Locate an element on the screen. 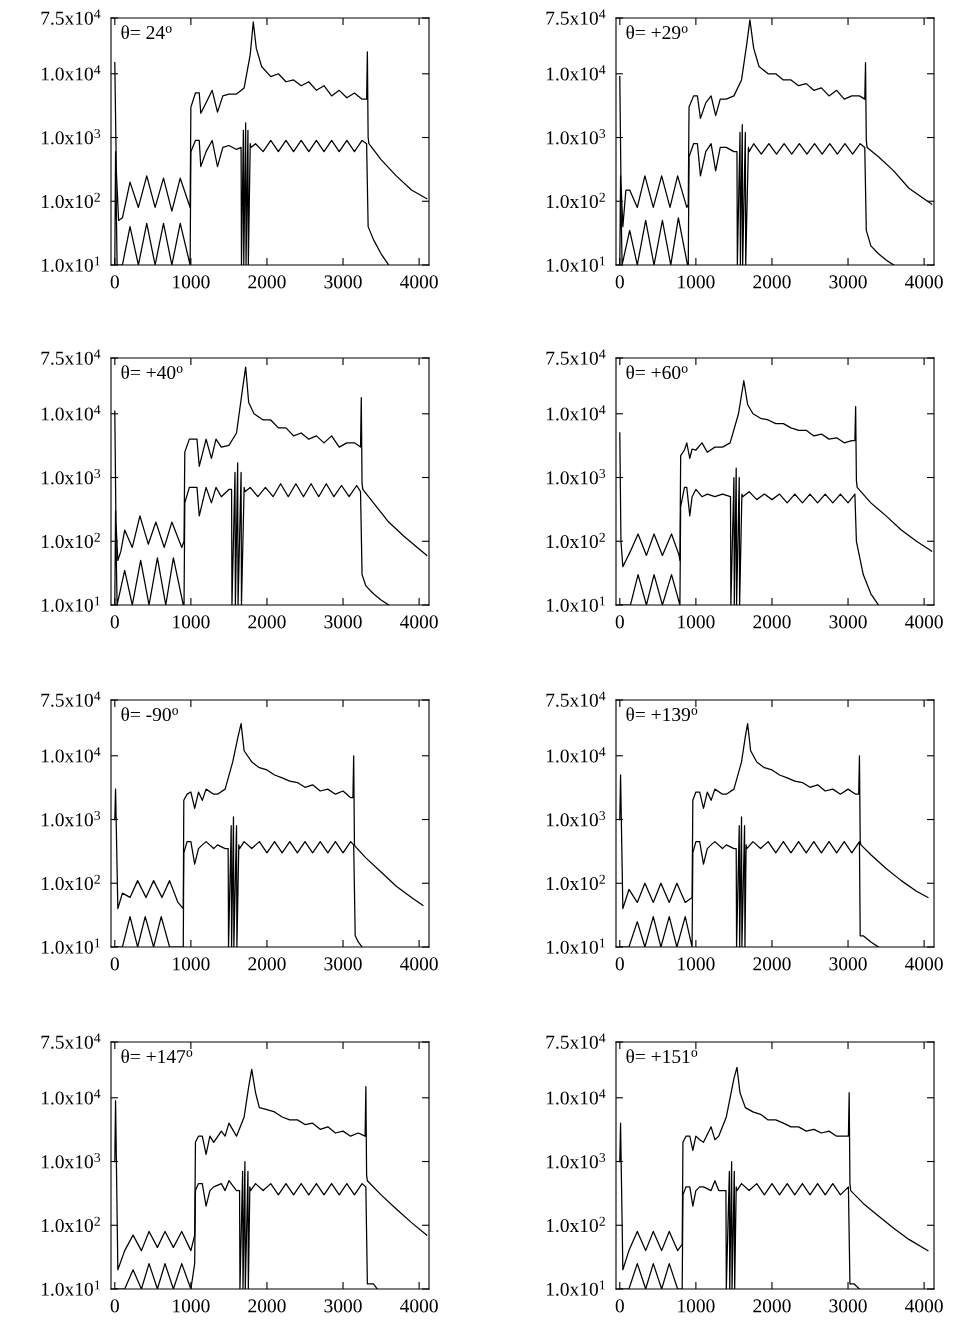 The width and height of the screenshot is (961, 1334). annotation: θ= +151$^{o}$ is located at coordinates (662, 1056).